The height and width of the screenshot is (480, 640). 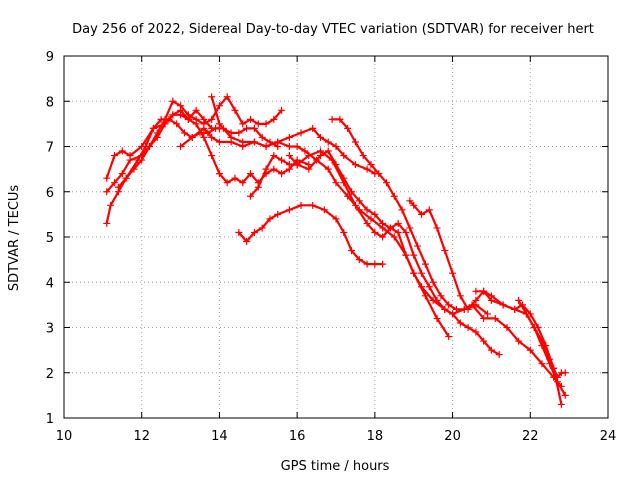 What do you see at coordinates (530, 436) in the screenshot?
I see `x-tick-label: 22` at bounding box center [530, 436].